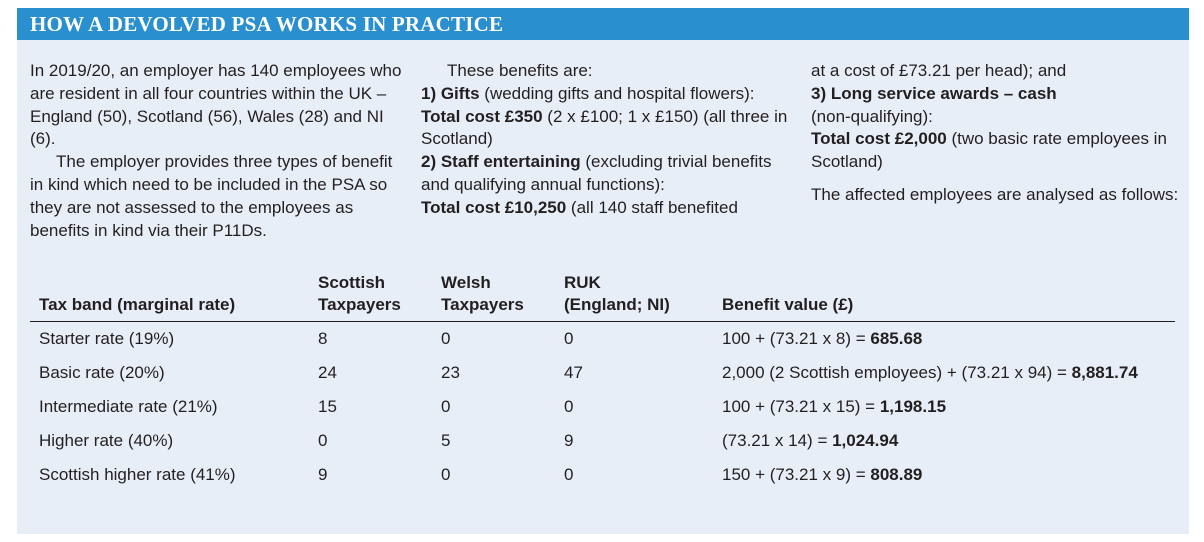  Describe the element at coordinates (494, 207) in the screenshot. I see `staff-cost: Total cost £10,250` at that location.